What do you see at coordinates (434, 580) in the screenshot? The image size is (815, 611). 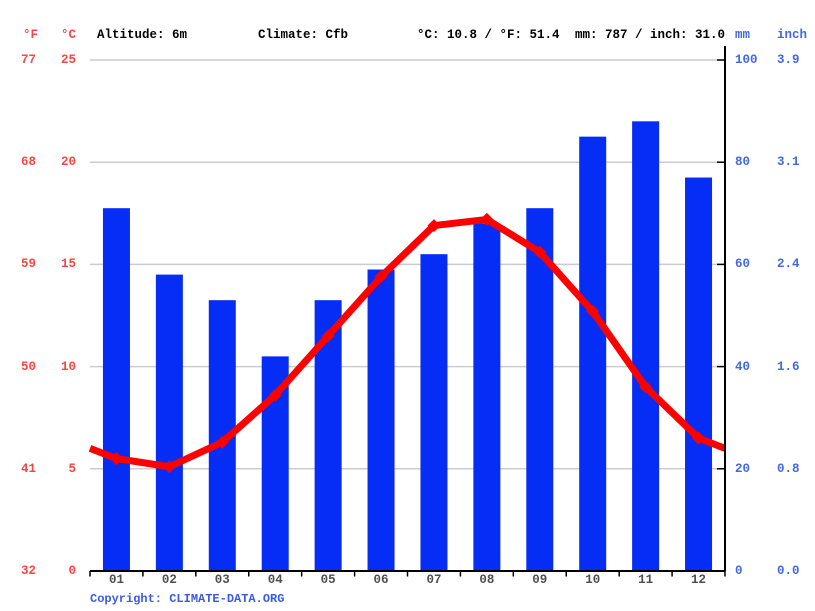 I see `month-label-07: 07` at bounding box center [434, 580].